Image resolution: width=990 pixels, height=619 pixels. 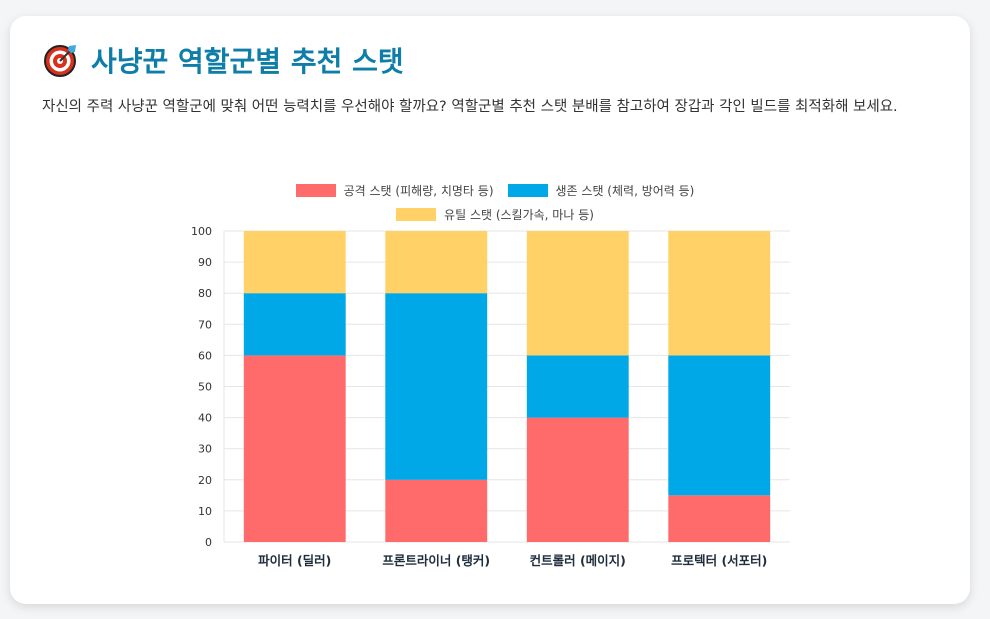 What do you see at coordinates (205, 387) in the screenshot?
I see `y-tick-label: 50` at bounding box center [205, 387].